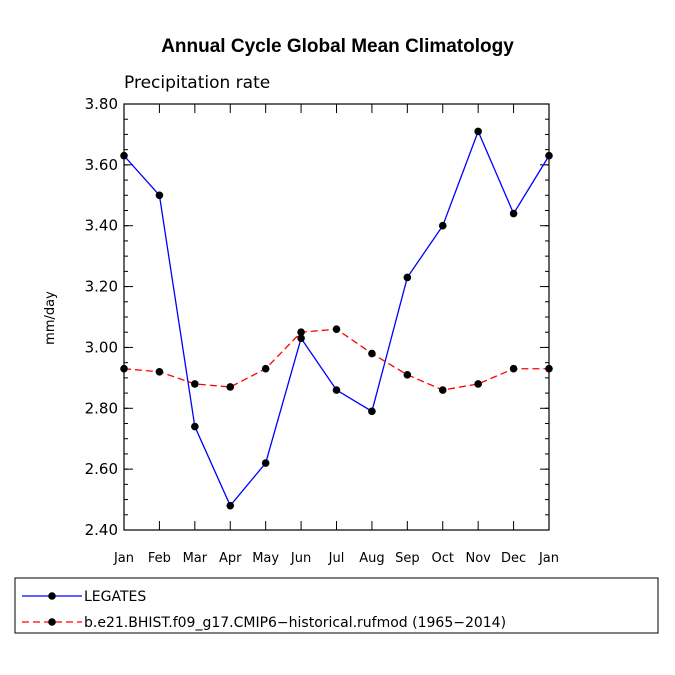 The image size is (675, 675). Describe the element at coordinates (197, 83) in the screenshot. I see `chart-subtitle: Precipitation rate` at that location.